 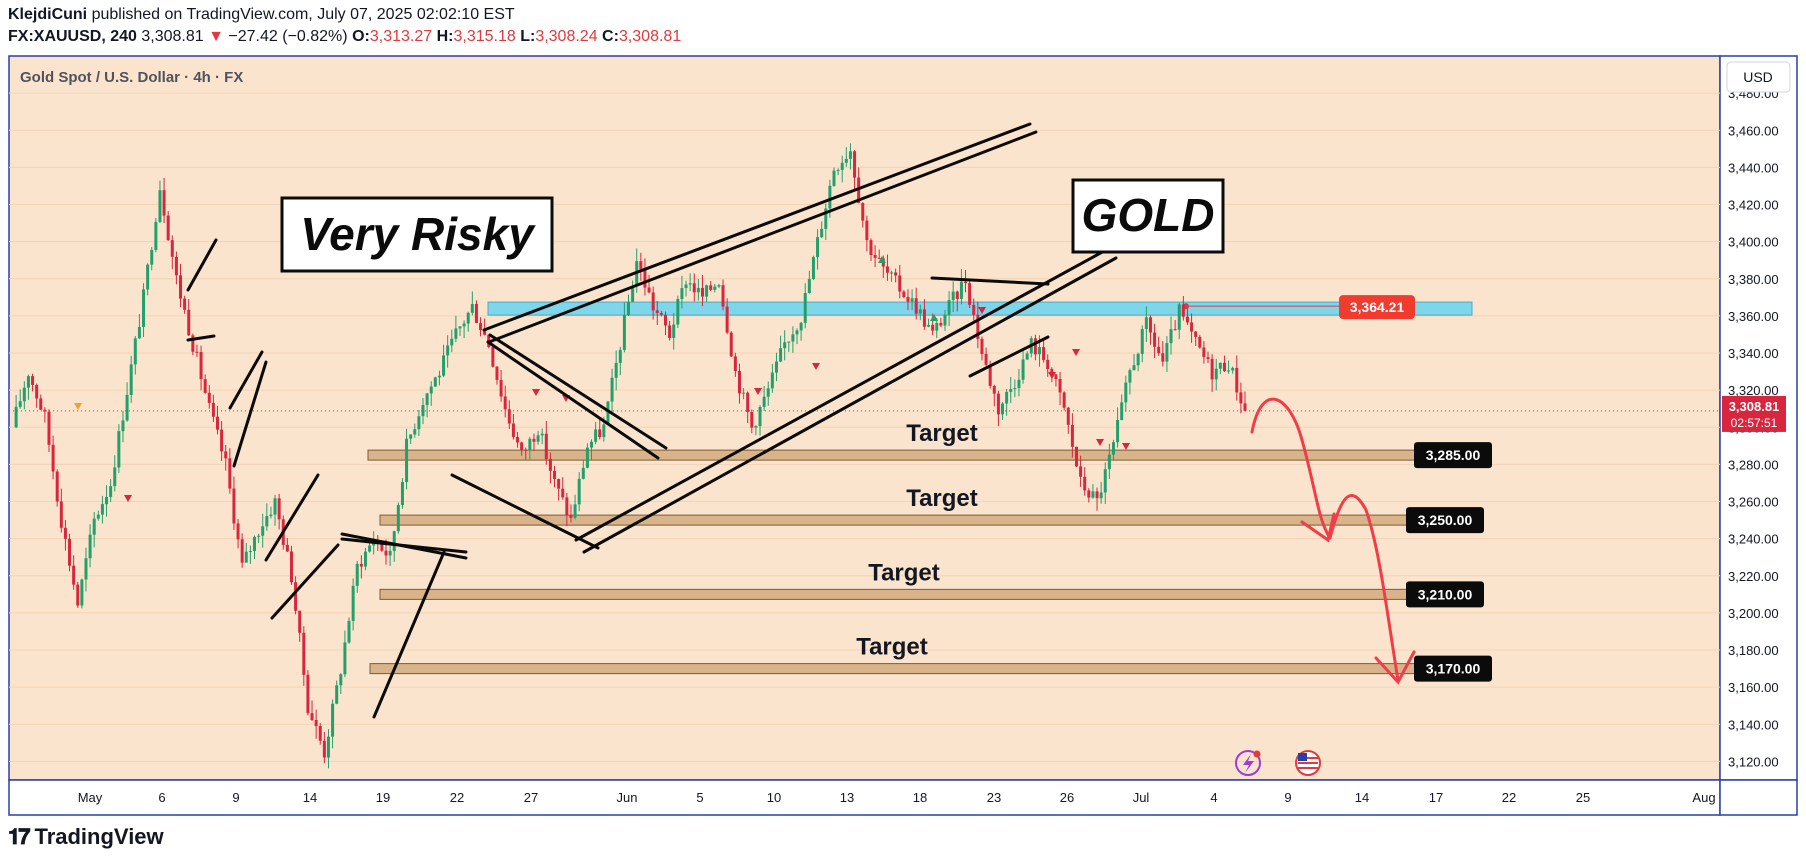 What do you see at coordinates (1758, 797) in the screenshot?
I see `axis-corner` at bounding box center [1758, 797].